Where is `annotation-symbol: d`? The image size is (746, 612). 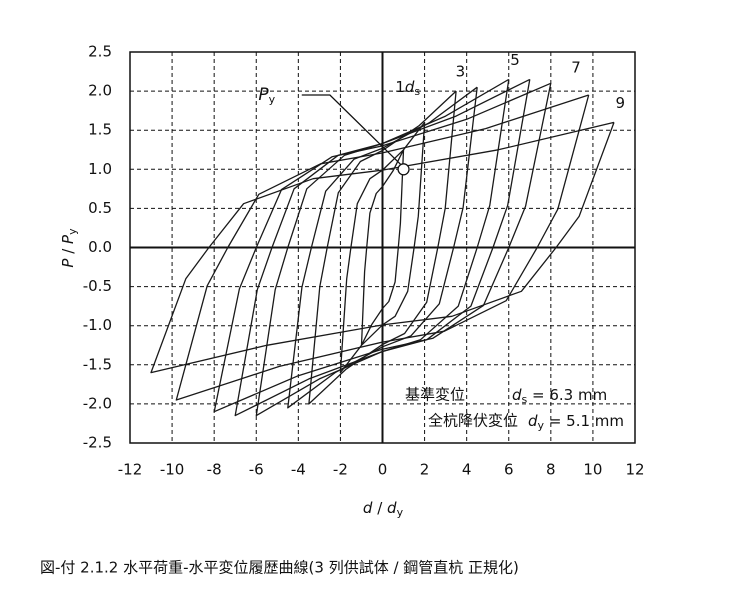
annotation-symbol: d is located at coordinates (410, 87).